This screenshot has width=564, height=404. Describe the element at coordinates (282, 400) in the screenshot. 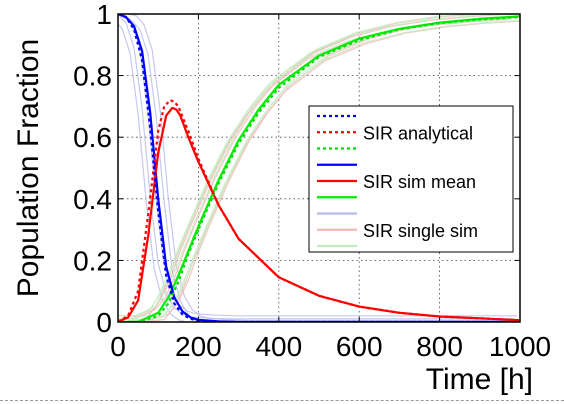

I see `bottom-divider` at that location.